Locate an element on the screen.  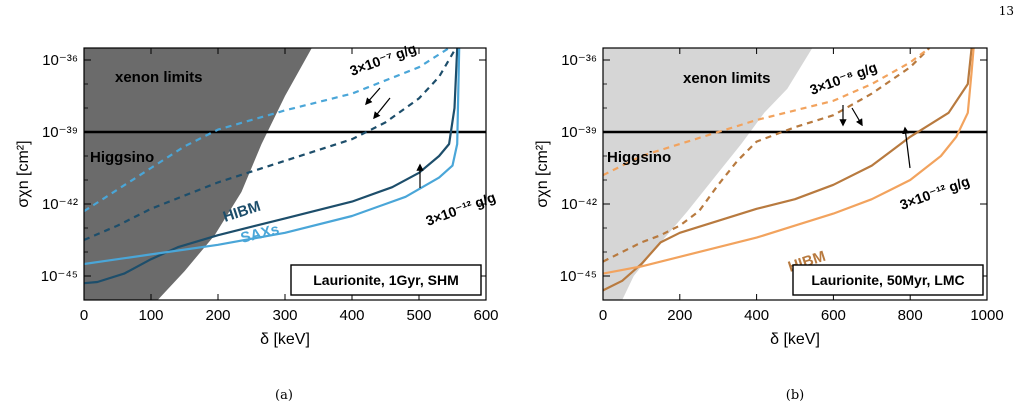
info-box-label: Laurionite, 1Gyr, SHM is located at coordinates (385, 280).